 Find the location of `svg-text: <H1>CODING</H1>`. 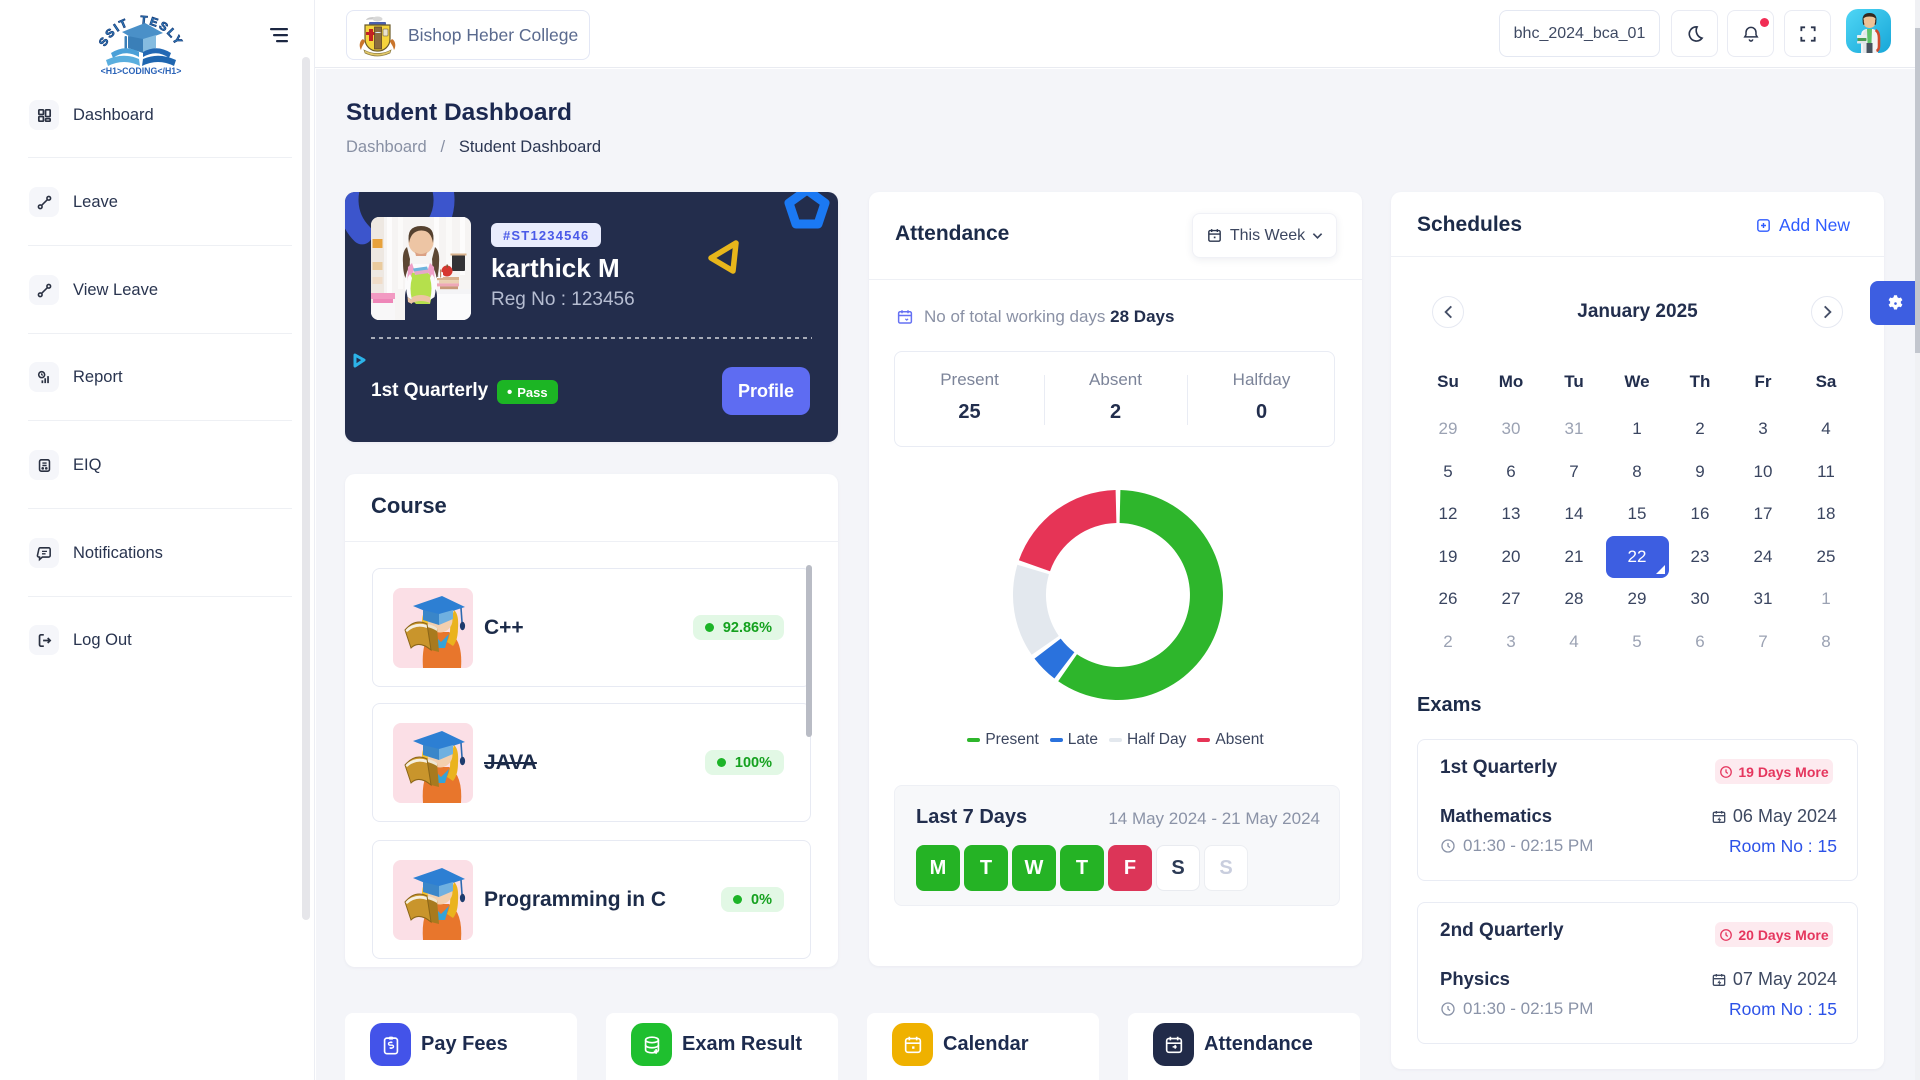

svg-text: <H1>CODING</H1> is located at coordinates (141, 71).